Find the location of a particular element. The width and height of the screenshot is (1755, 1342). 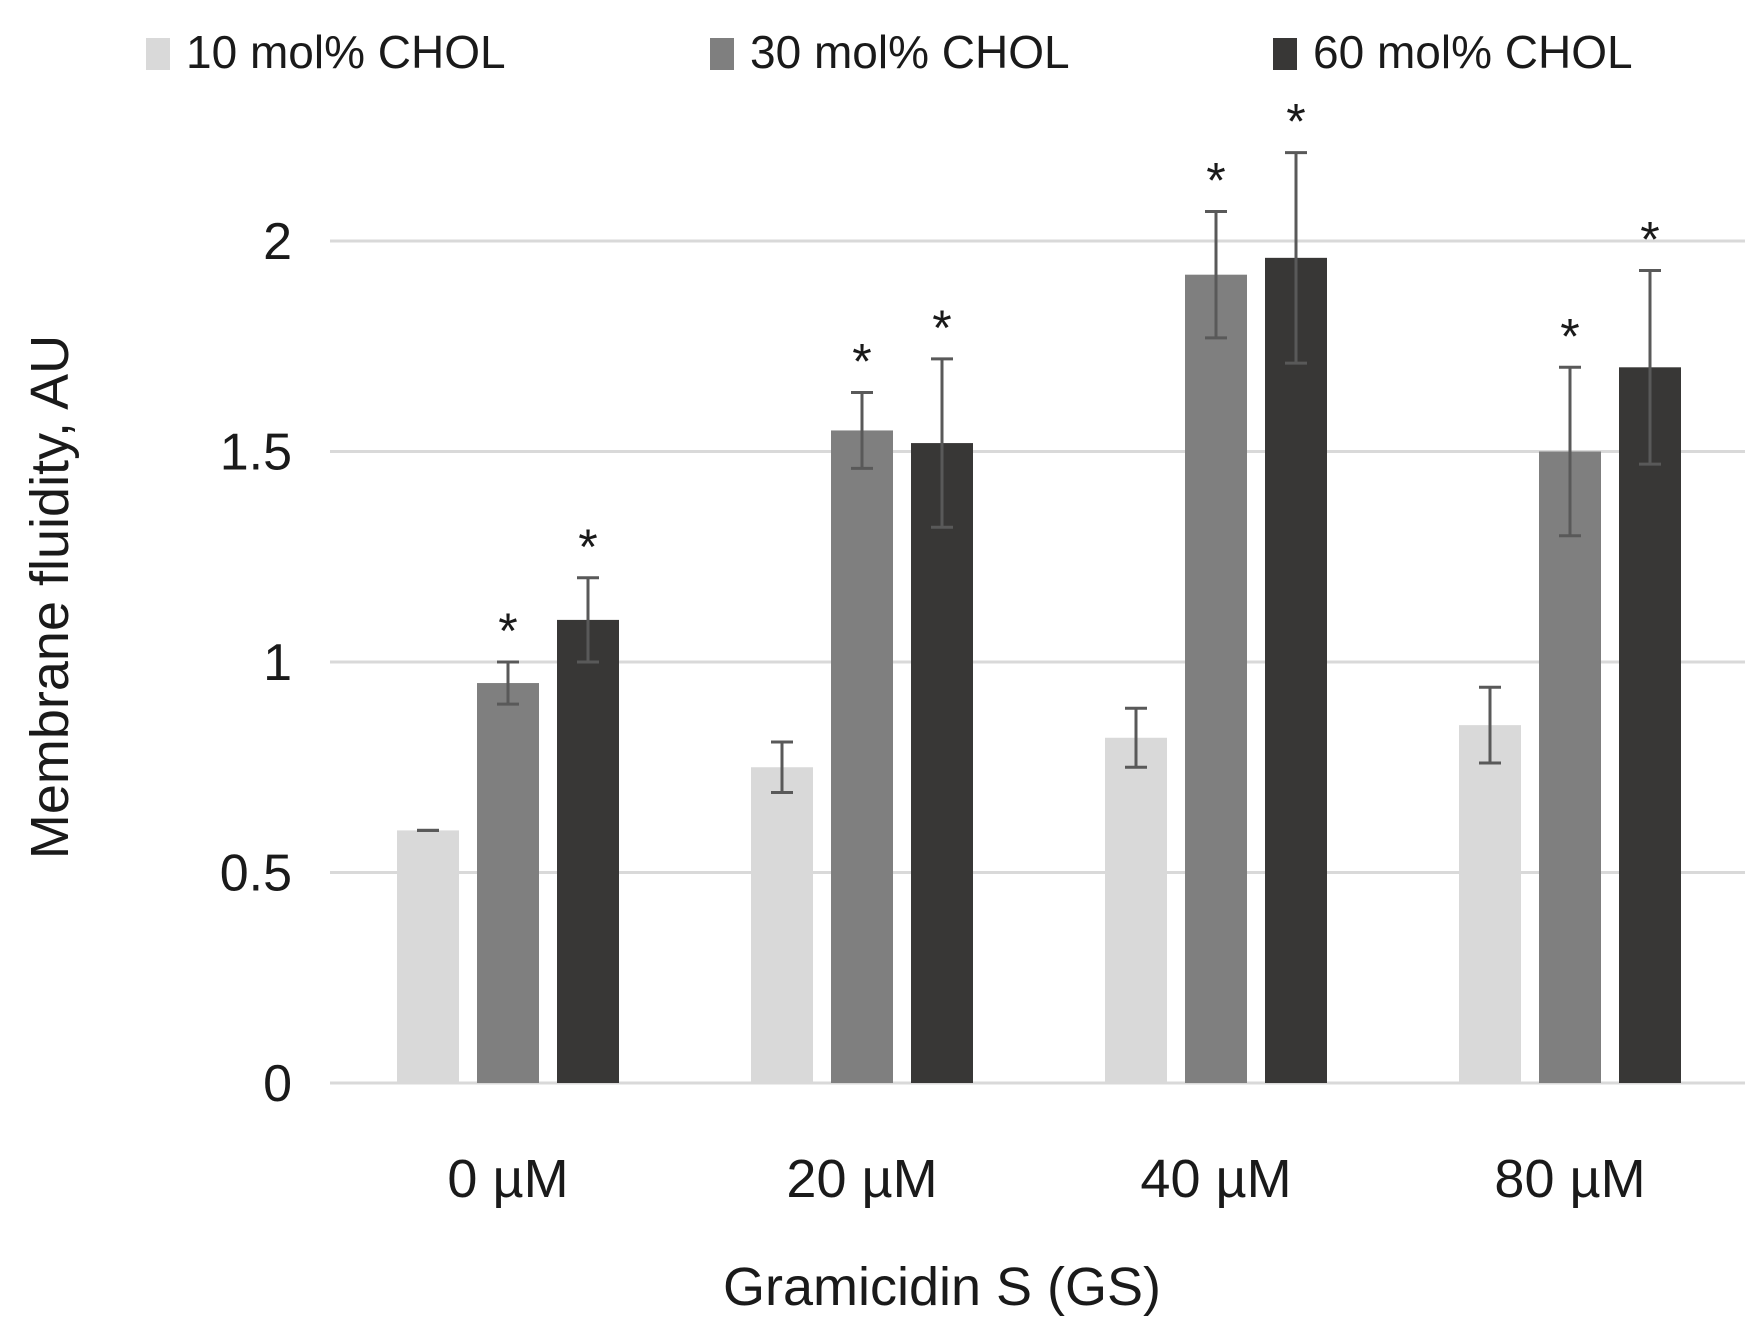

legend-item: 60 mol% CHOL is located at coordinates (1453, 52).